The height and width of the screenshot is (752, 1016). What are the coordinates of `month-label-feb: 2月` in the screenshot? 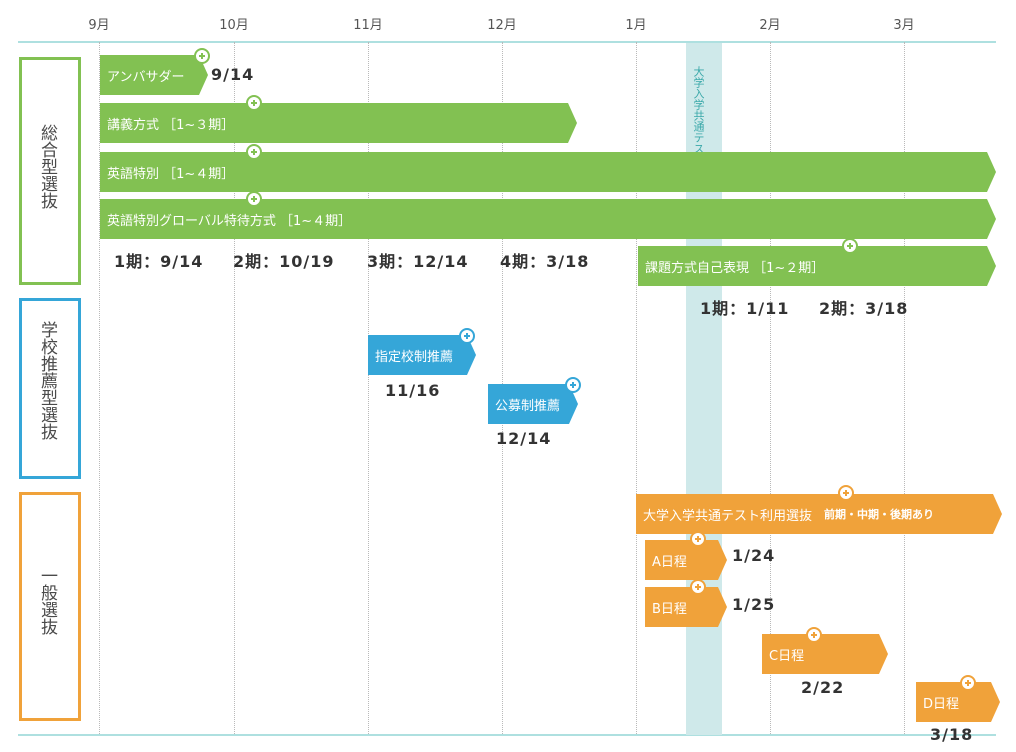 It's located at (770, 25).